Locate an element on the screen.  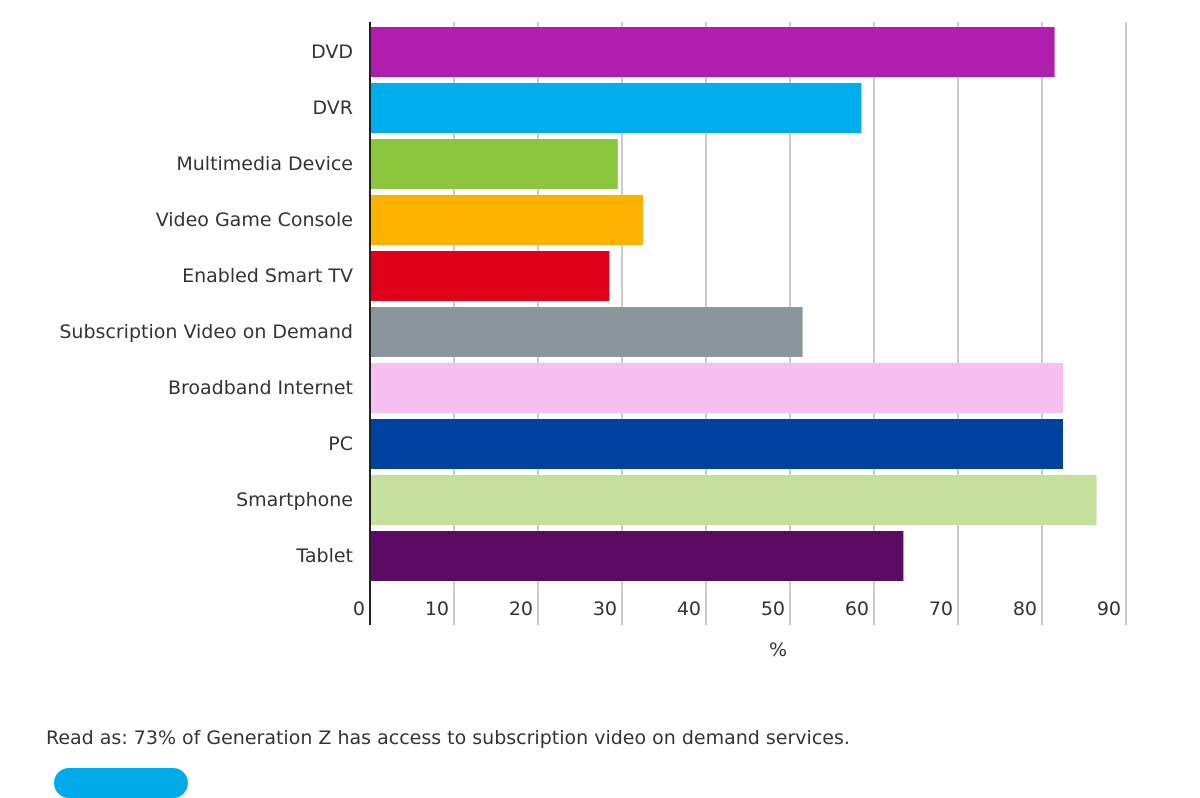
category-label-0: DVD is located at coordinates (332, 52).